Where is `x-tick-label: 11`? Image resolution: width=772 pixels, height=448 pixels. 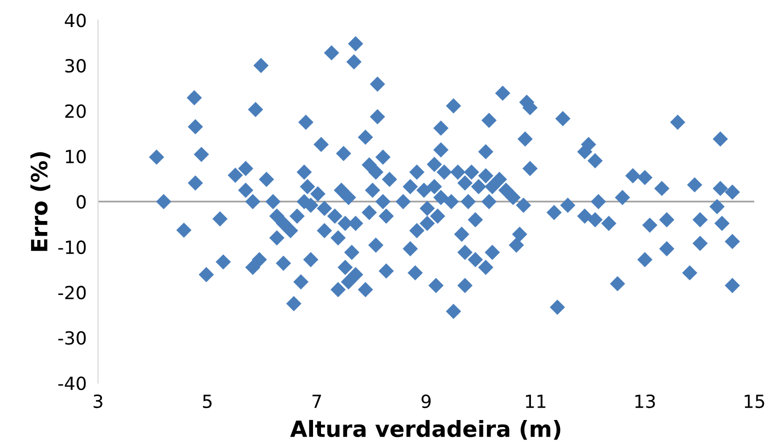 x-tick-label: 11 is located at coordinates (536, 401).